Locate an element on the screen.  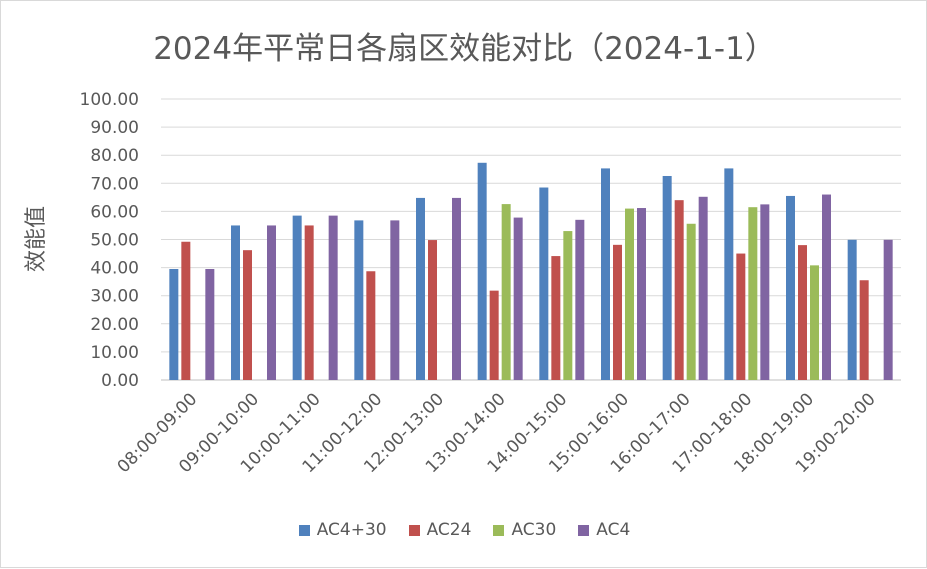
legend-label: AC4 is located at coordinates (613, 530).